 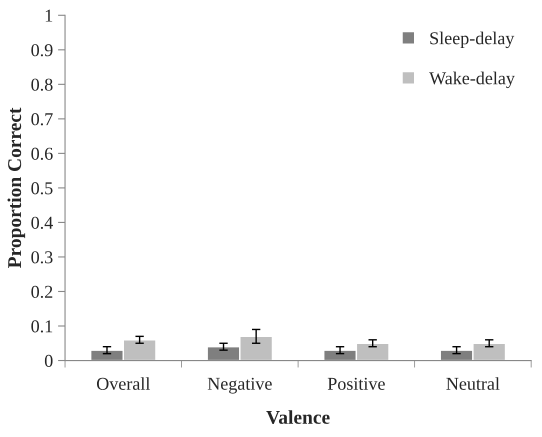 I want to click on x-axis-title: Valence, so click(x=298, y=417).